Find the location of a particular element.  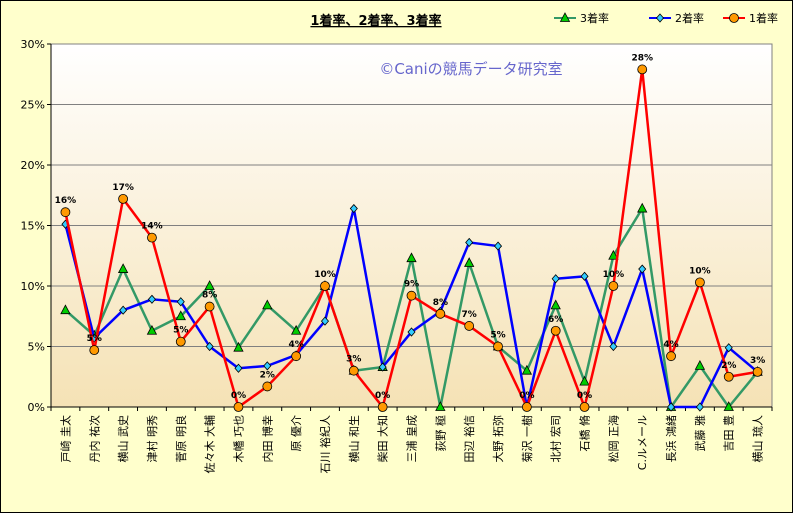

data-label: 14% is located at coordinates (152, 227).